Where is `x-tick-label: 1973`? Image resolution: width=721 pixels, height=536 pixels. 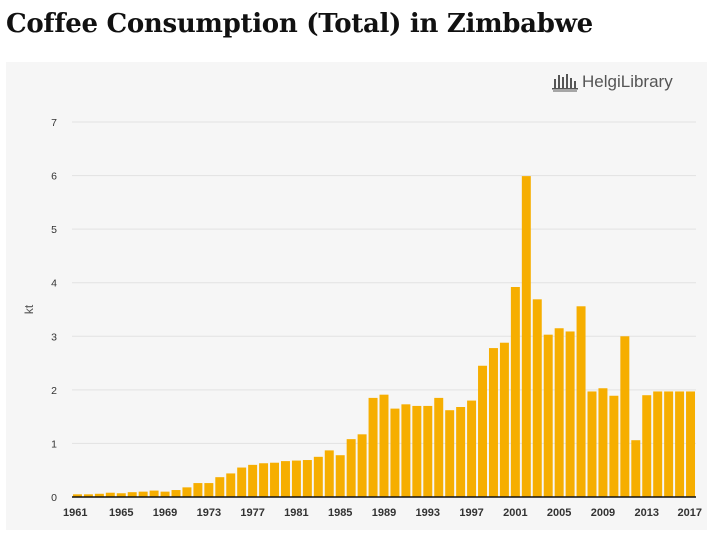 x-tick-label: 1973 is located at coordinates (209, 513).